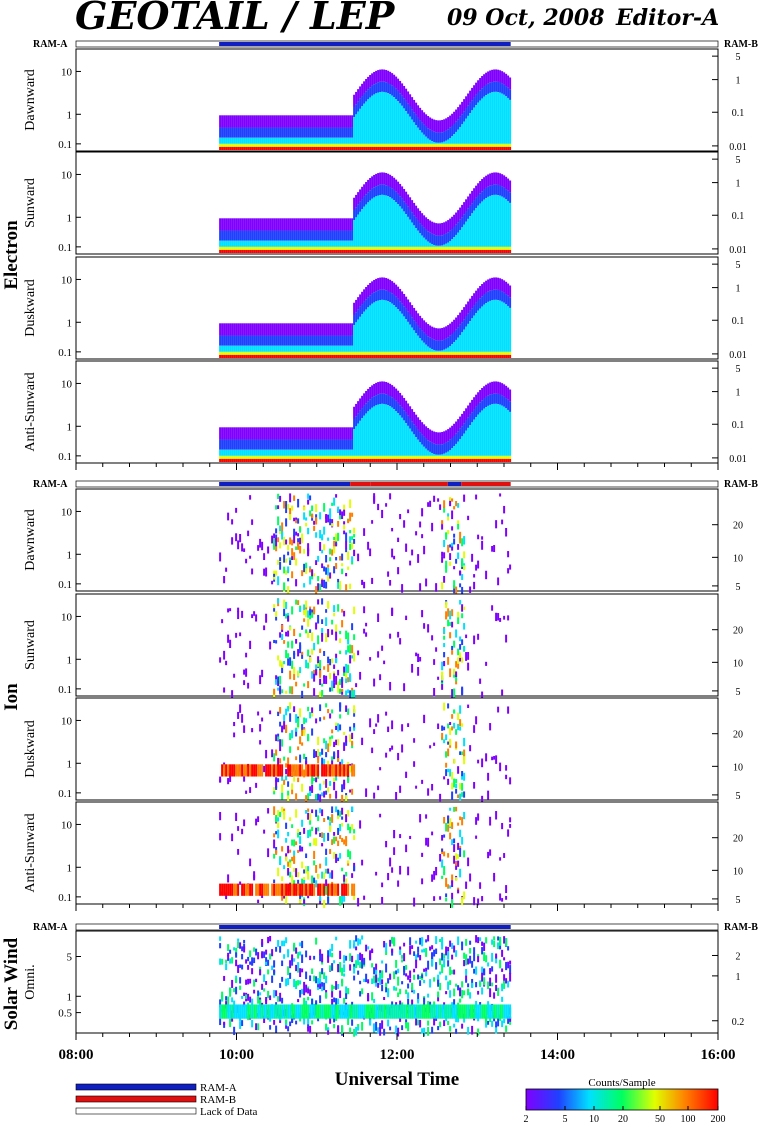 The width and height of the screenshot is (762, 1128). What do you see at coordinates (738, 57) in the screenshot?
I see `y-tick-label-right: 5` at bounding box center [738, 57].